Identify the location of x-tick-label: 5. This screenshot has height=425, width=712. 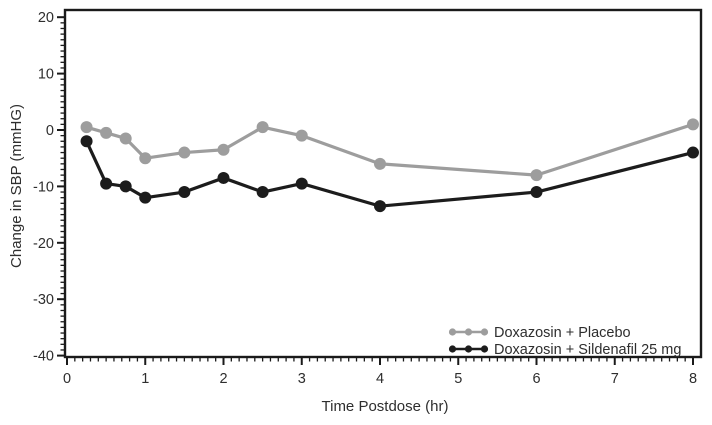
(458, 379).